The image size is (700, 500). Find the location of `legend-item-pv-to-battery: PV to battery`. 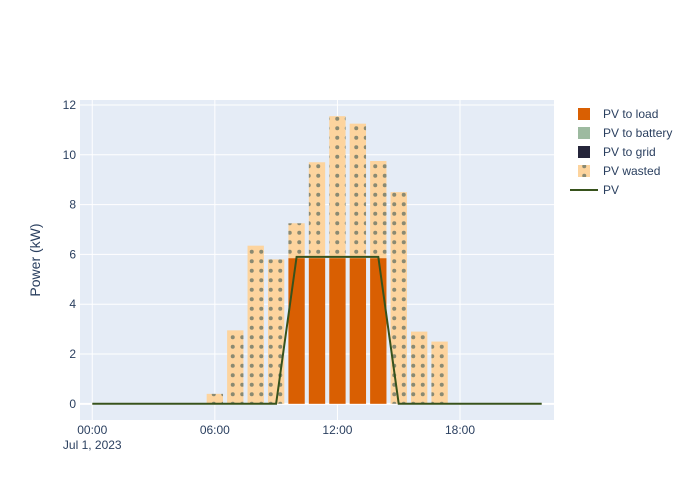

legend-item-pv-to-battery: PV to battery is located at coordinates (625, 133).